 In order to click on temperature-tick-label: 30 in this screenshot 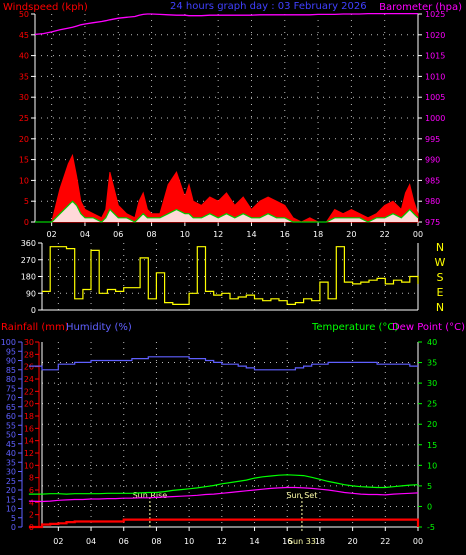, I will do `click(432, 383)`.